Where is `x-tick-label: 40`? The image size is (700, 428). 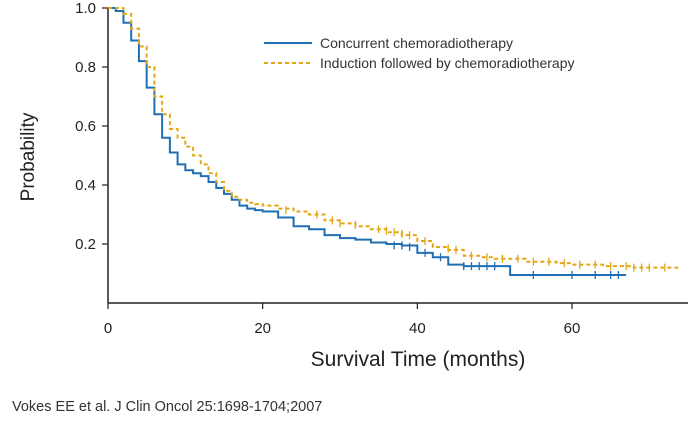 x-tick-label: 40 is located at coordinates (417, 328).